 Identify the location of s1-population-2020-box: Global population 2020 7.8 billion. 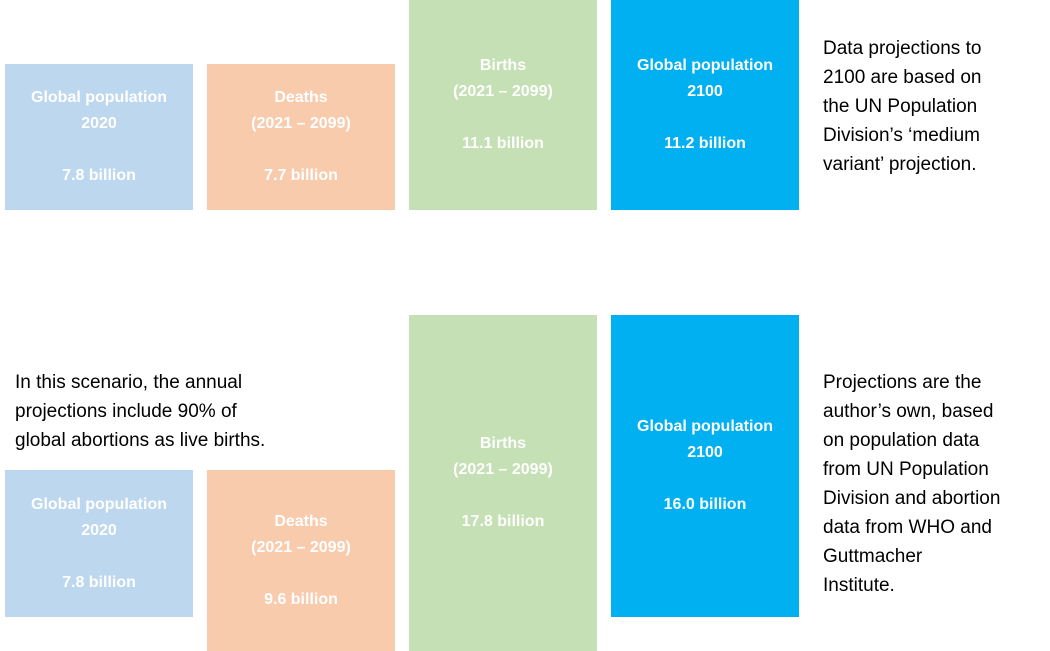
(99, 137).